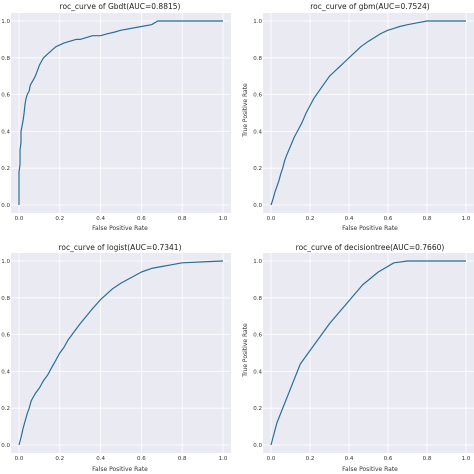 This screenshot has height=474, width=474. What do you see at coordinates (120, 247) in the screenshot?
I see `chart-title: roc_curve of logist(AUC=0.7341)` at bounding box center [120, 247].